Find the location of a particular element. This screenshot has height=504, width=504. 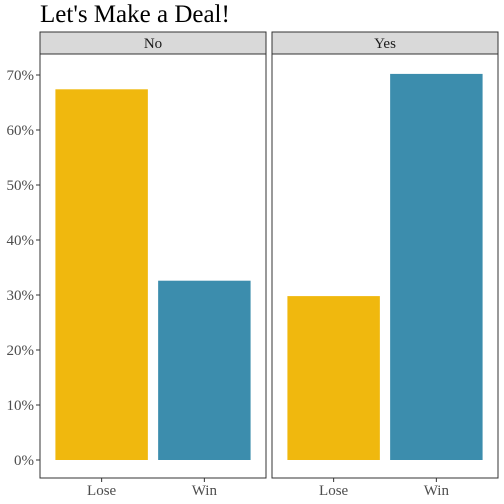

y-tick-label: 0% is located at coordinates (24, 461).